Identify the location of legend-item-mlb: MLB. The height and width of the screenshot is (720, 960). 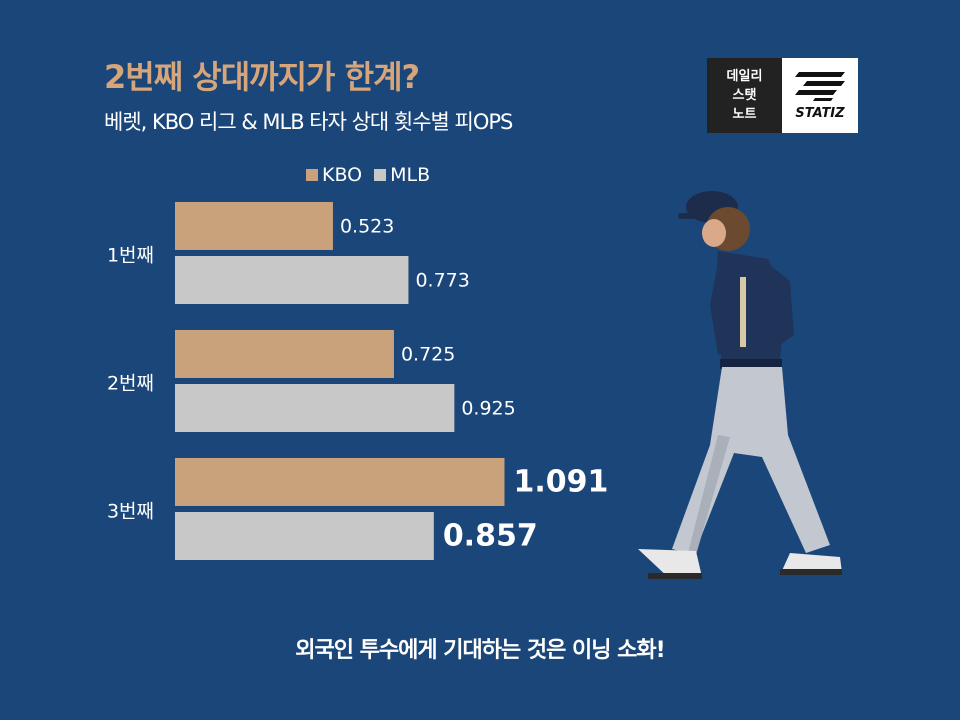
(402, 175).